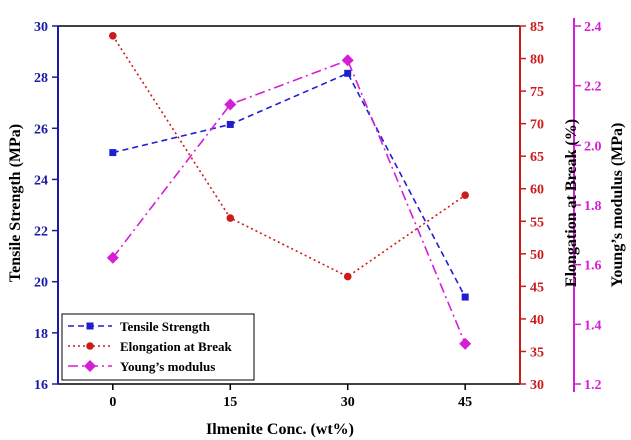 This screenshot has height=440, width=631. I want to click on right-axis-tick-label: 85, so click(537, 27).